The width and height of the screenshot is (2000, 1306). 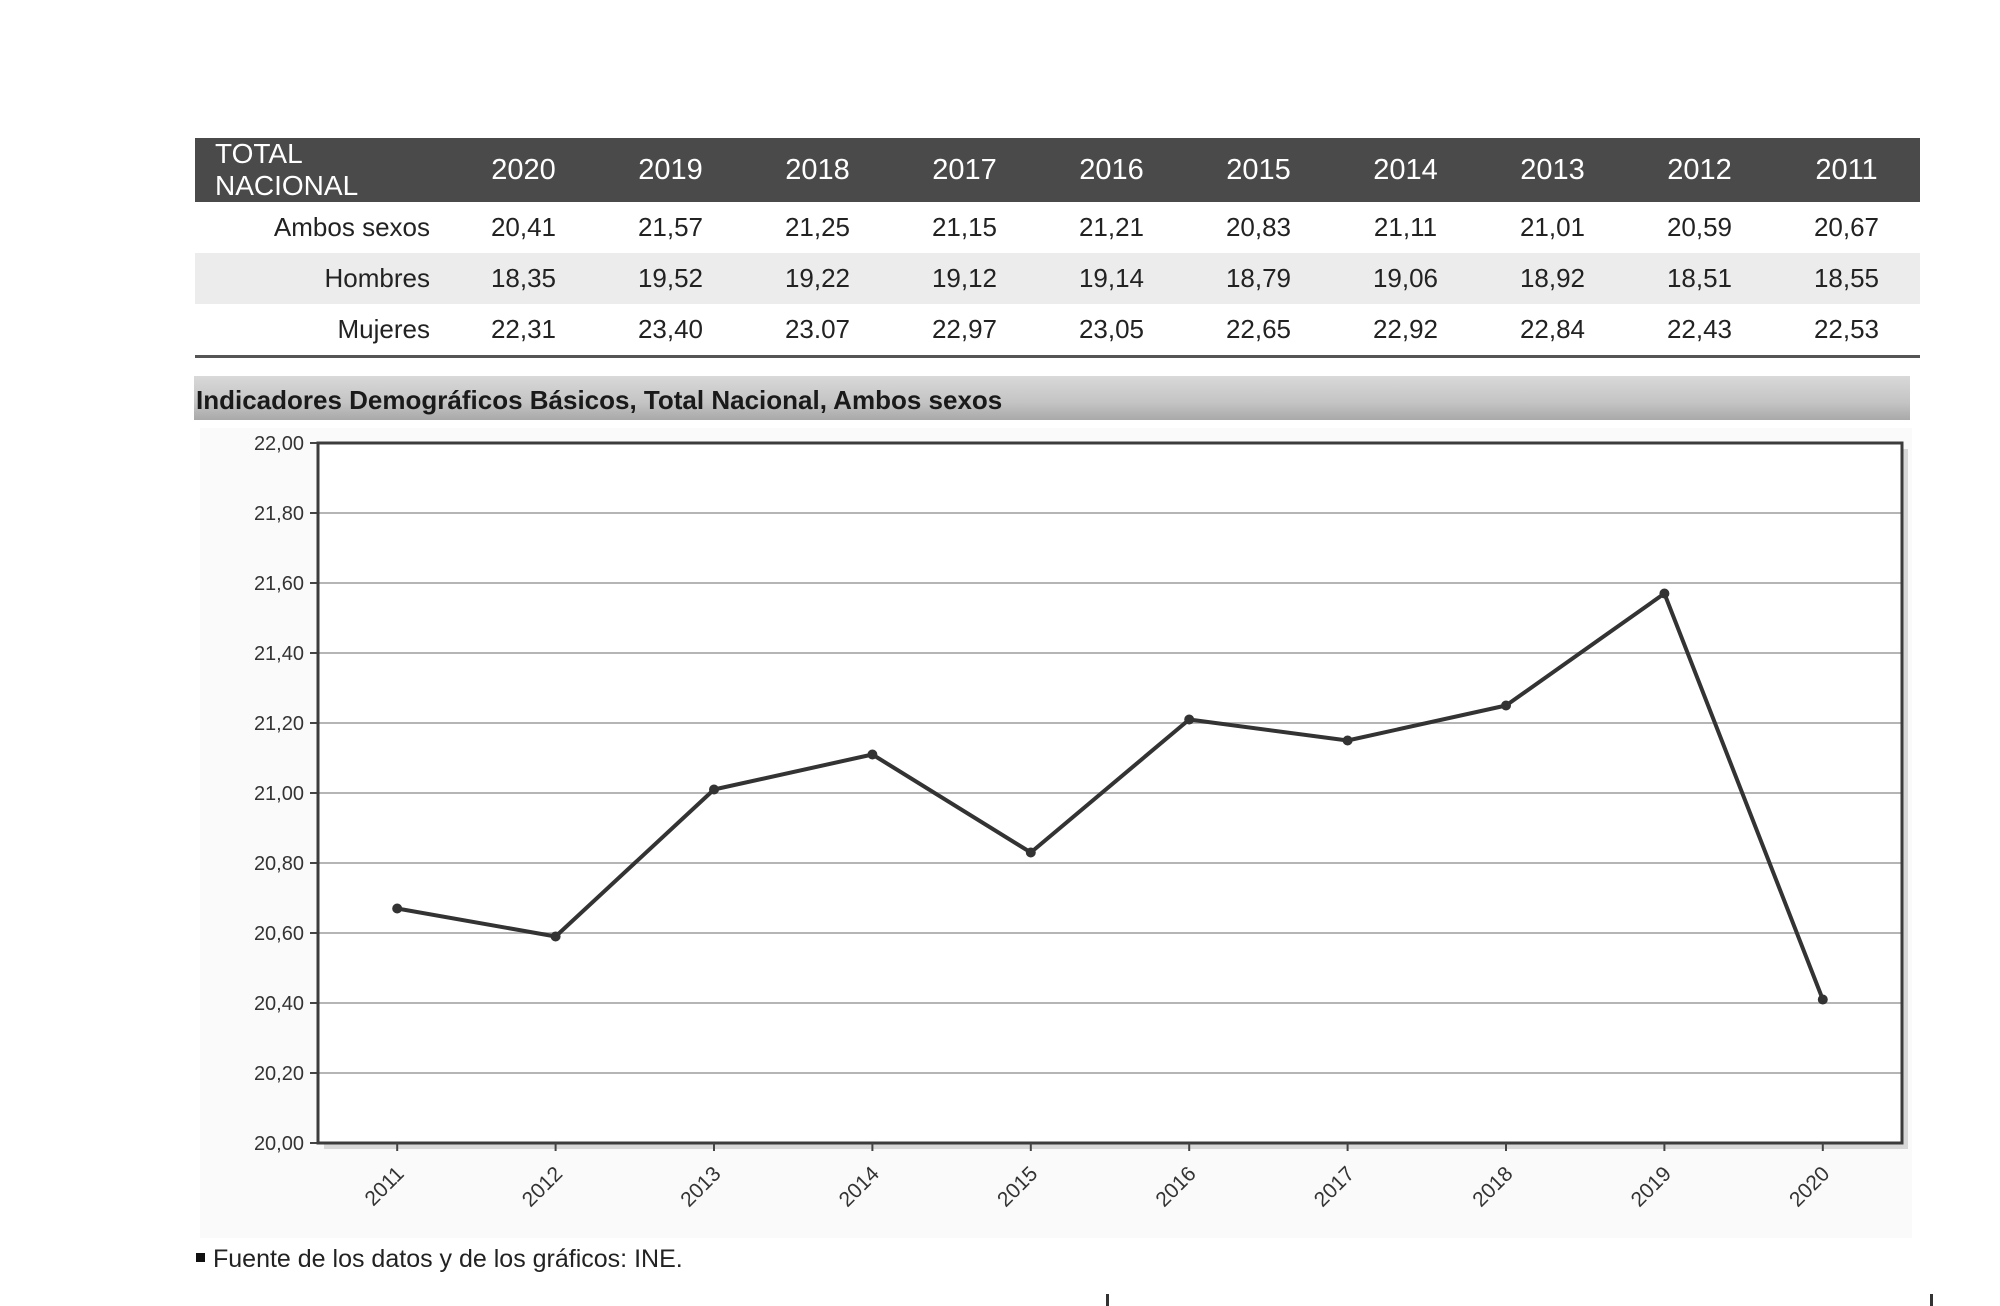 What do you see at coordinates (1552, 278) in the screenshot?
I see `table-cell: 18,92` at bounding box center [1552, 278].